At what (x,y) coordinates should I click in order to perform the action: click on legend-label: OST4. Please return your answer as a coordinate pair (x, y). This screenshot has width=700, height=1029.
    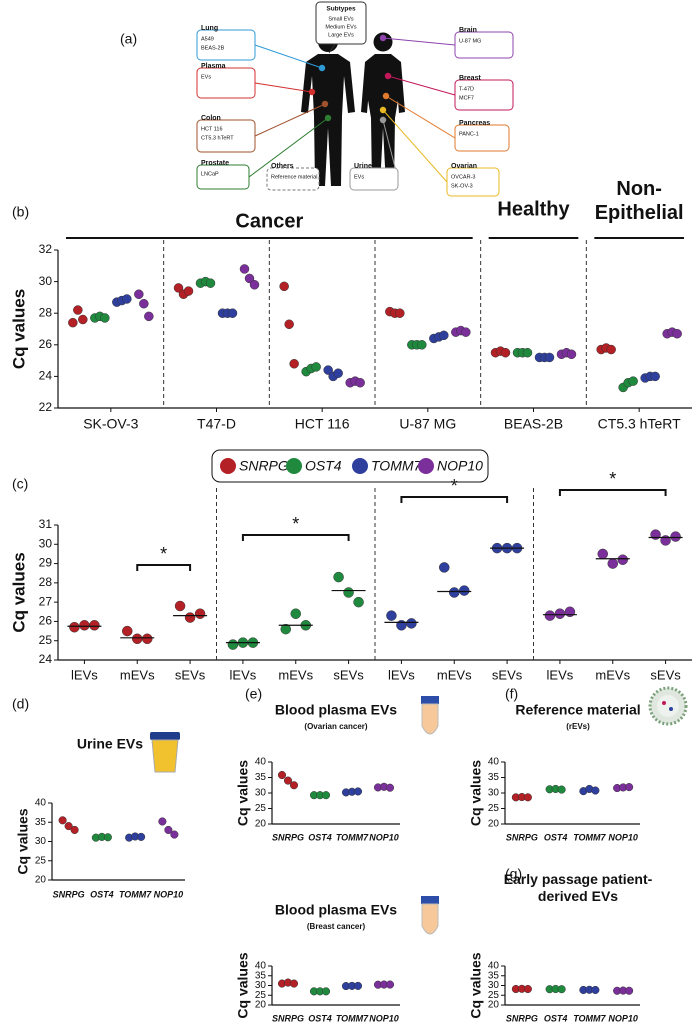
    Looking at the image, I should click on (323, 466).